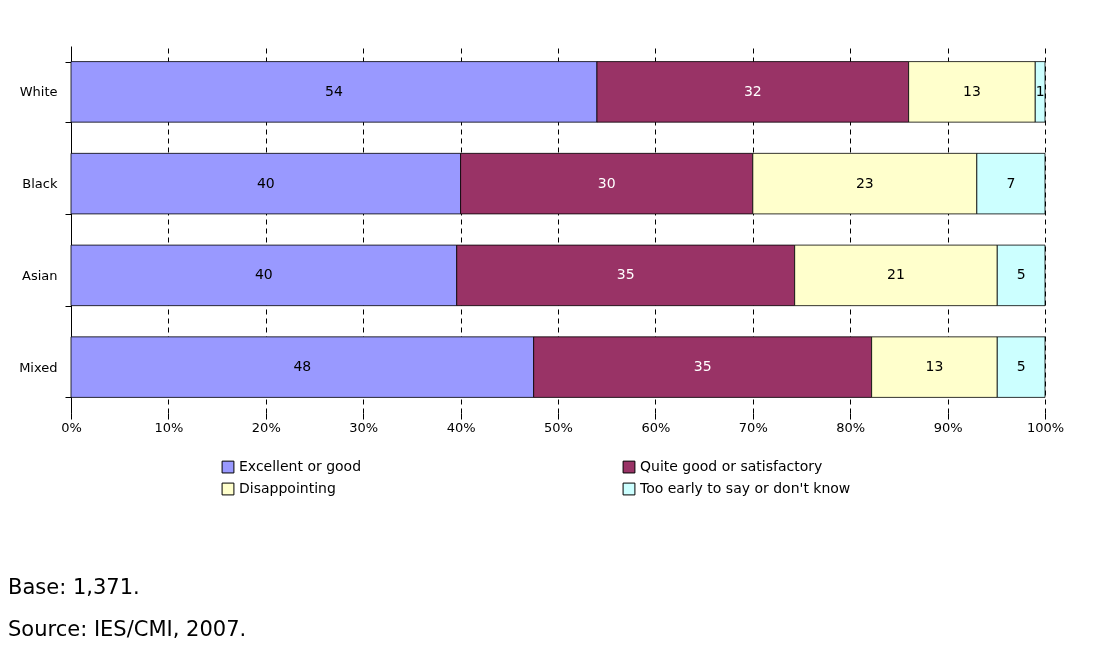 This screenshot has height=662, width=1110. What do you see at coordinates (558, 427) in the screenshot?
I see `x-tick-label: 50%` at bounding box center [558, 427].